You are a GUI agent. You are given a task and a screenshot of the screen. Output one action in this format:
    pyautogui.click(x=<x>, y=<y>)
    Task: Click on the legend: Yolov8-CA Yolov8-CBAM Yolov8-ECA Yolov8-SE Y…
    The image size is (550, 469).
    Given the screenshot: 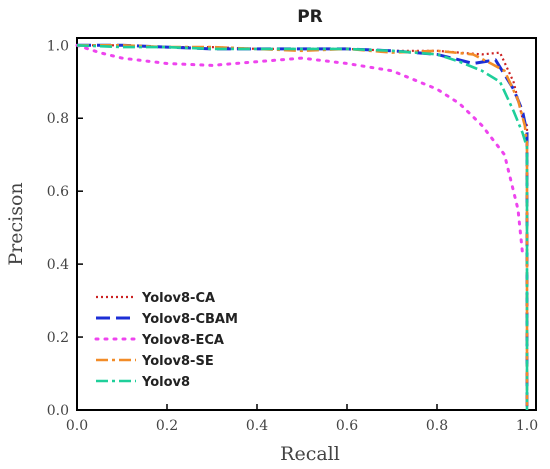 What is the action you would take?
    pyautogui.click(x=166, y=340)
    